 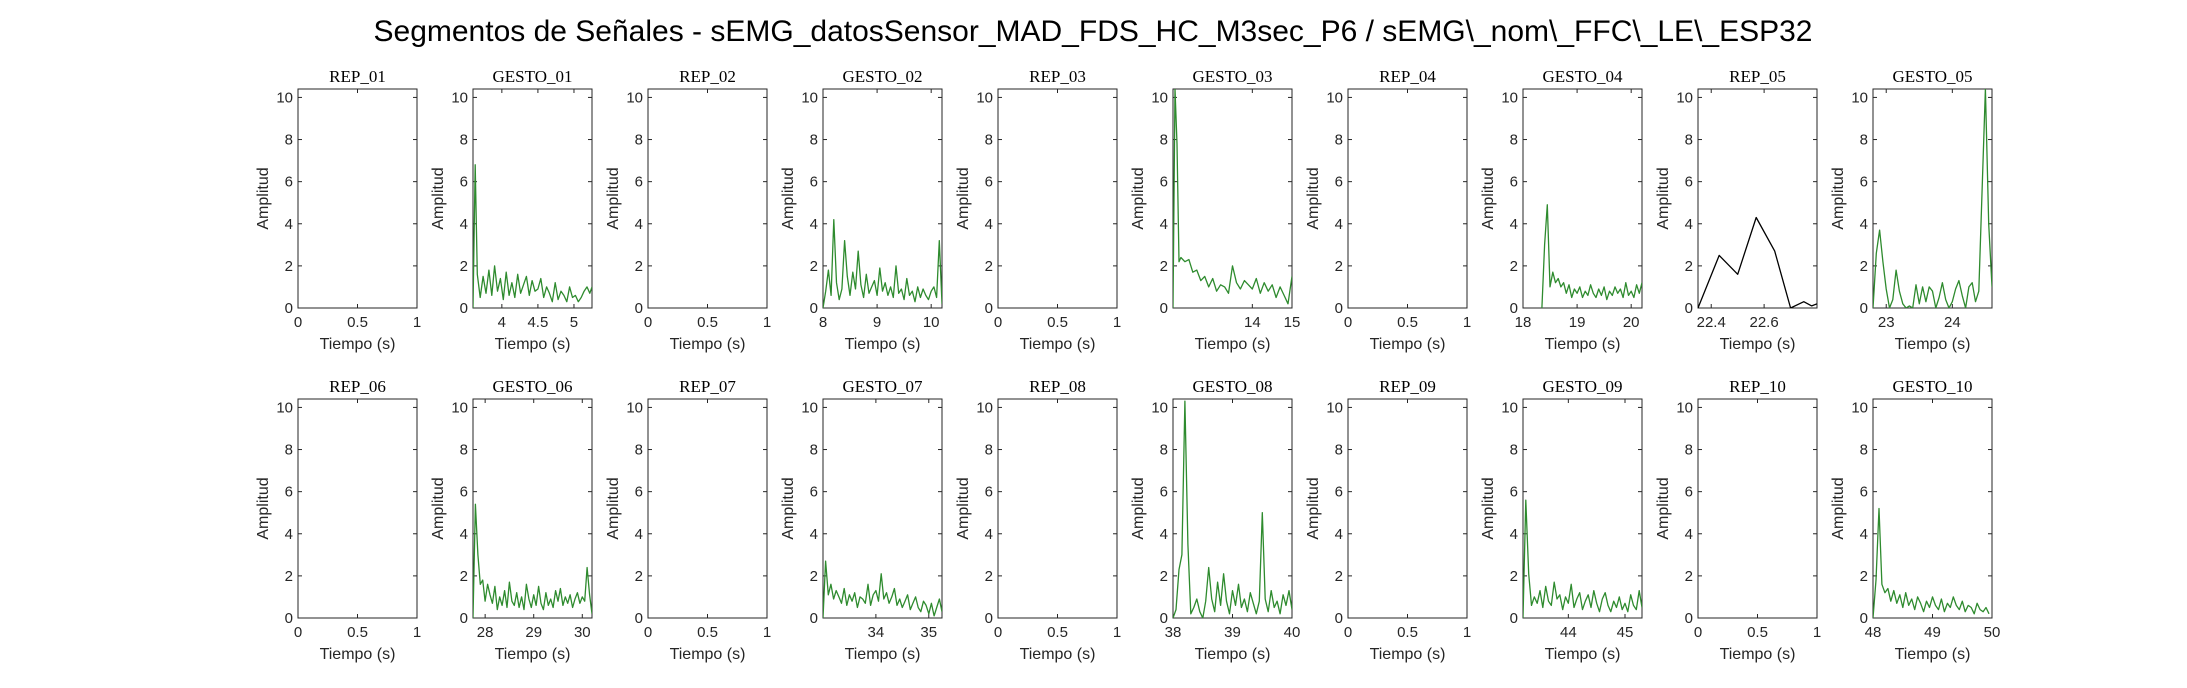 I want to click on x-tick-label: 45, so click(x=1625, y=632).